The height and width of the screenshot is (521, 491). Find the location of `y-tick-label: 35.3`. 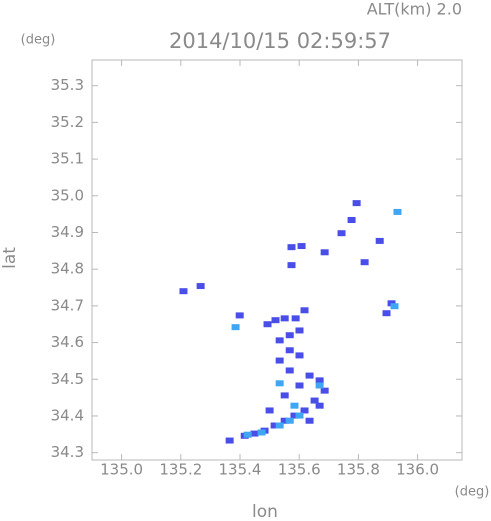

y-tick-label: 35.3 is located at coordinates (67, 85).